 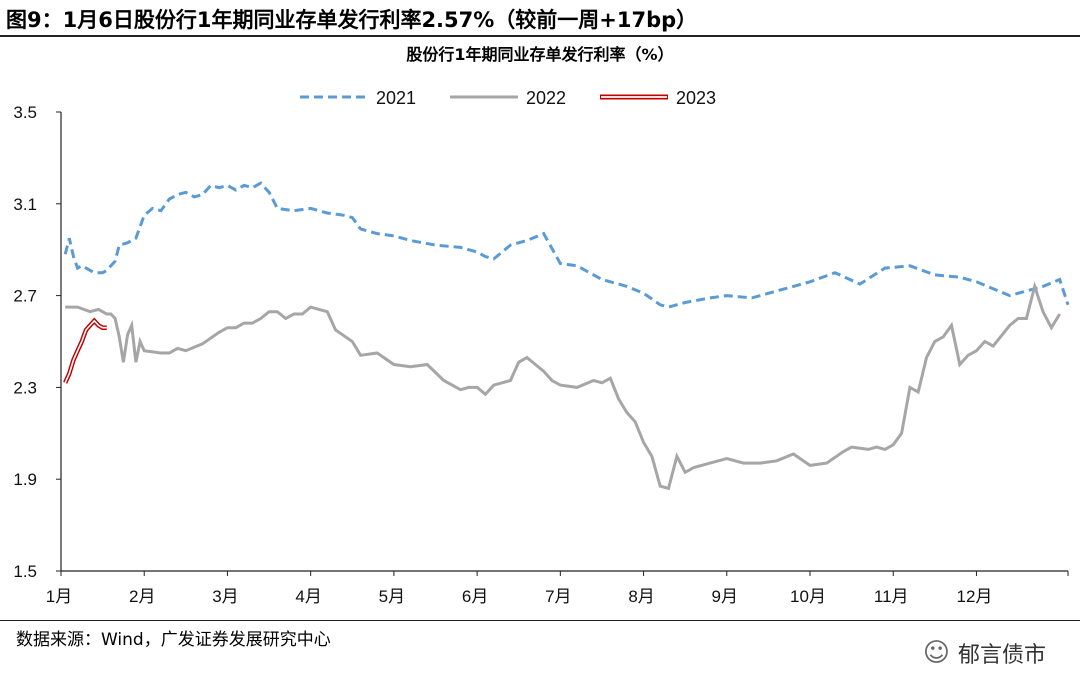 I want to click on x-tick-label: 8月, so click(x=641, y=596).